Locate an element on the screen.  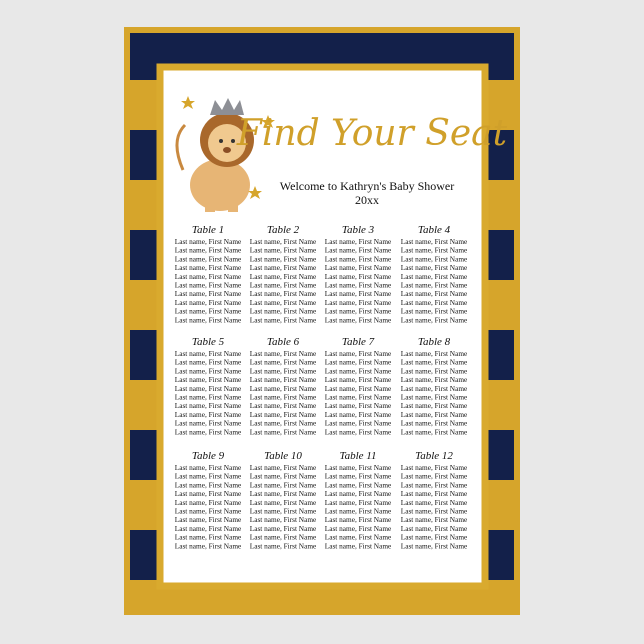
table-name: Table 2 is located at coordinates (283, 230).